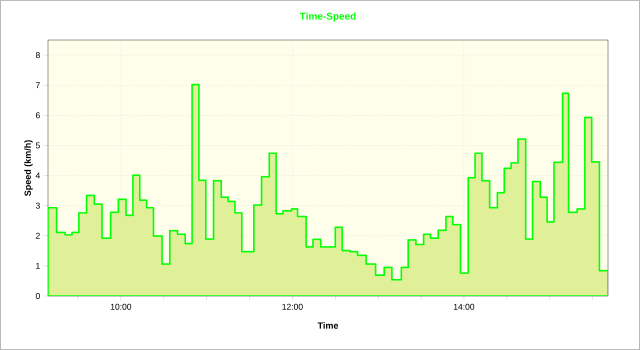 This screenshot has height=350, width=640. Describe the element at coordinates (328, 17) in the screenshot. I see `chart-title: Time-Speed` at that location.